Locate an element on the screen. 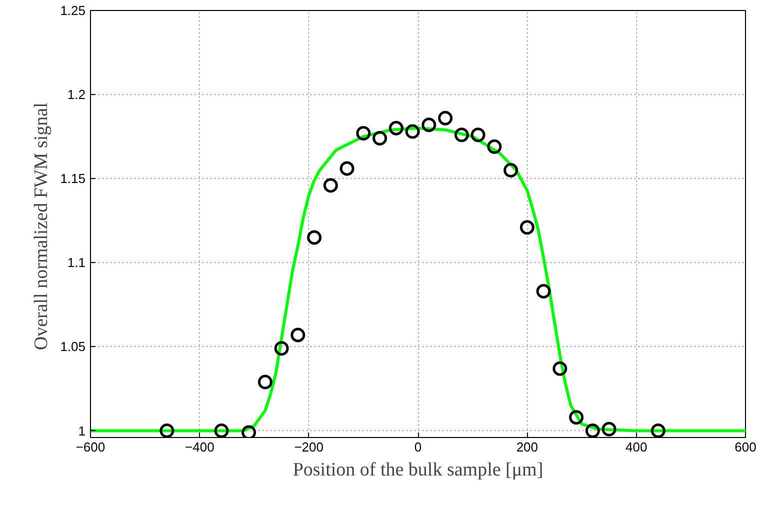  x-tick-label: −600 is located at coordinates (91, 447).